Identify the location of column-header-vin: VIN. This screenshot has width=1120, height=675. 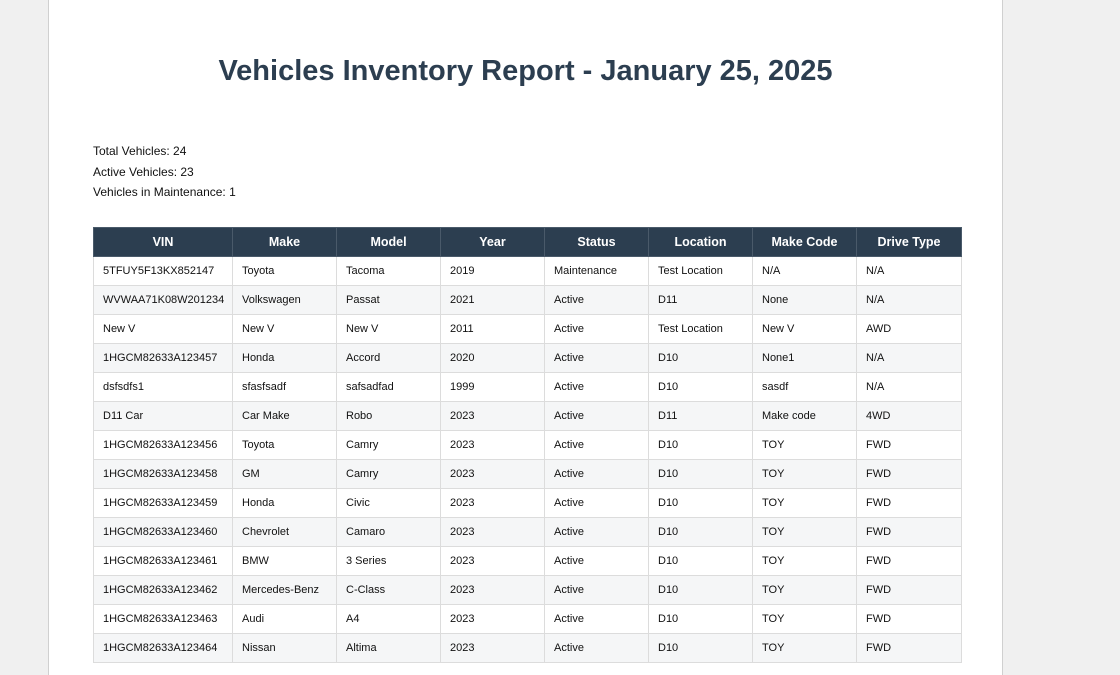
(163, 242).